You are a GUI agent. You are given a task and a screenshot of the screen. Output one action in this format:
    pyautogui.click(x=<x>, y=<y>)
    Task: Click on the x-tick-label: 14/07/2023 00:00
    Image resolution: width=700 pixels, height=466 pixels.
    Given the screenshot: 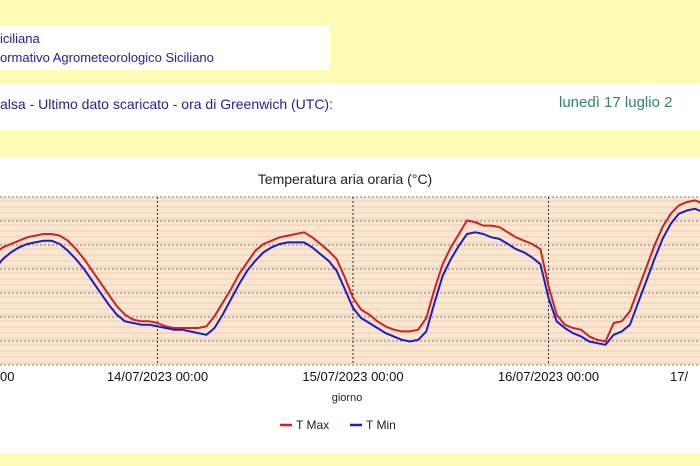 What is the action you would take?
    pyautogui.click(x=157, y=376)
    